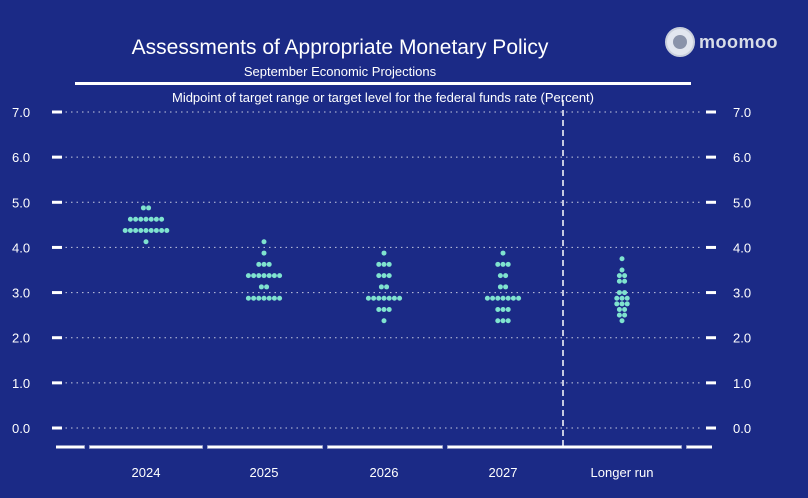  I want to click on x-tick-label: 2025, so click(264, 472).